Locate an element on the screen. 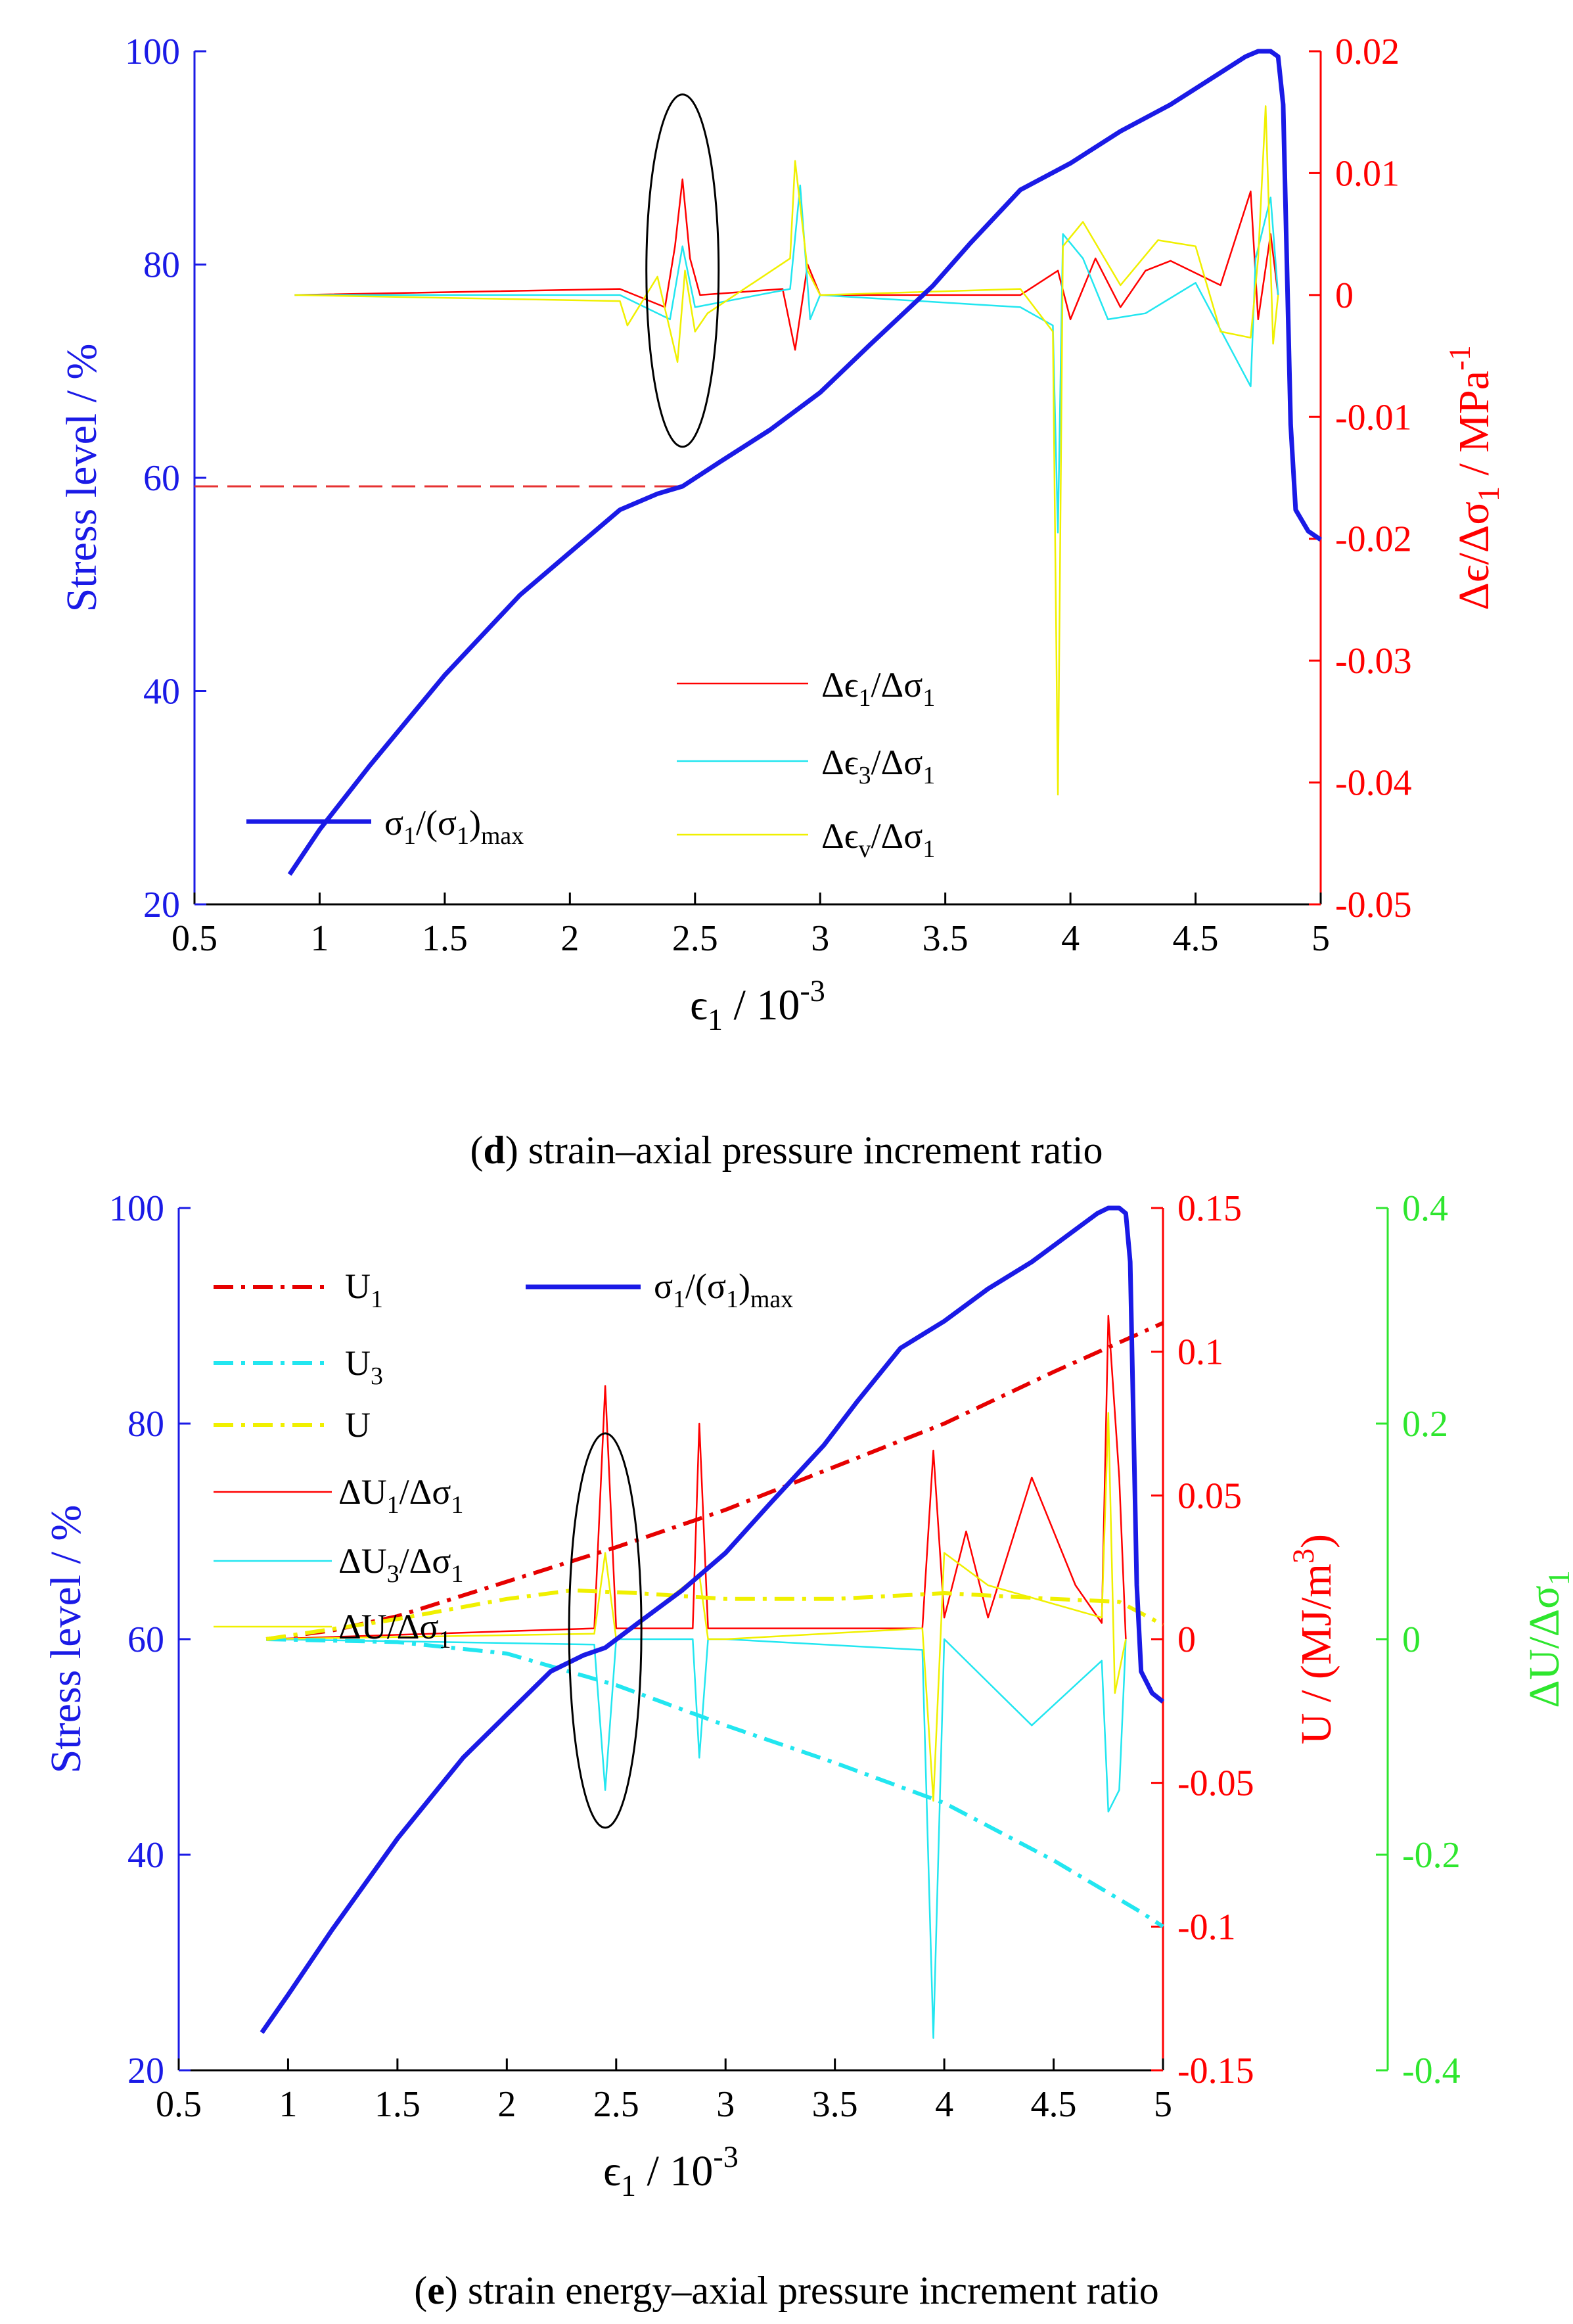 The height and width of the screenshot is (2324, 1573). e-y2-tick-label: -0.05 is located at coordinates (1215, 1783).